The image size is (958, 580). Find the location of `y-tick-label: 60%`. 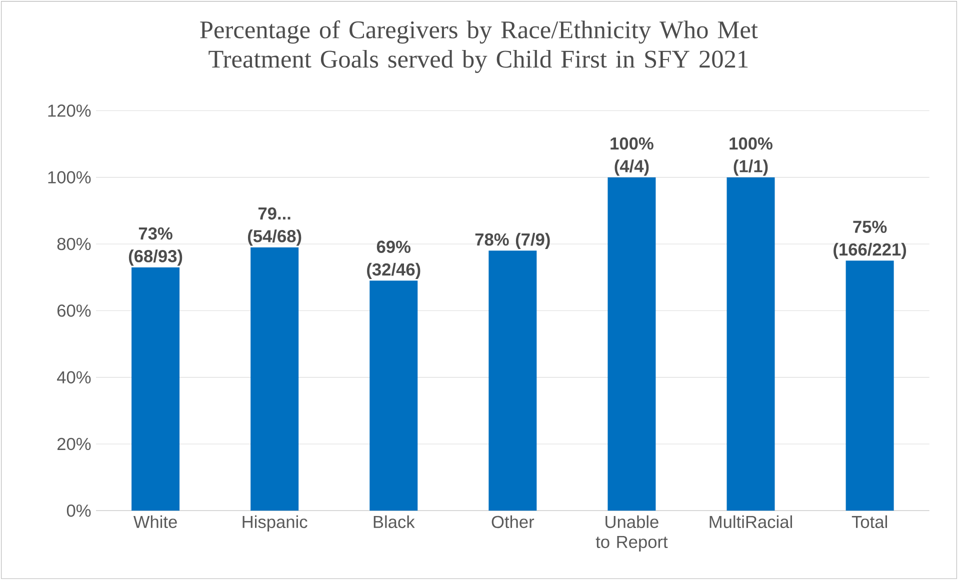

y-tick-label: 60% is located at coordinates (74, 310).